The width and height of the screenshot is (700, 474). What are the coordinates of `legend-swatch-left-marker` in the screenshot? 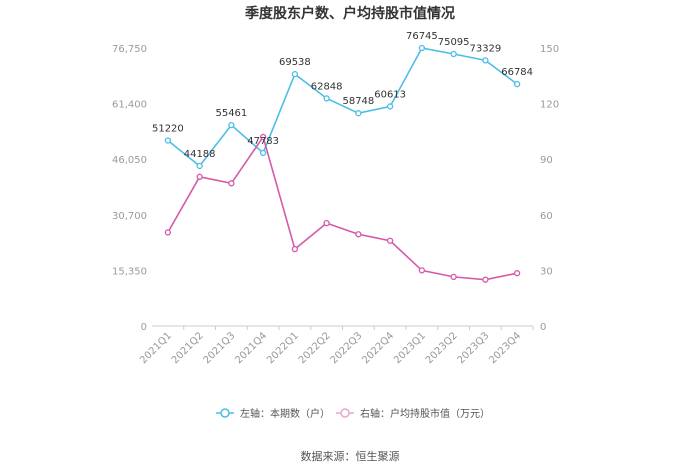 It's located at (225, 413).